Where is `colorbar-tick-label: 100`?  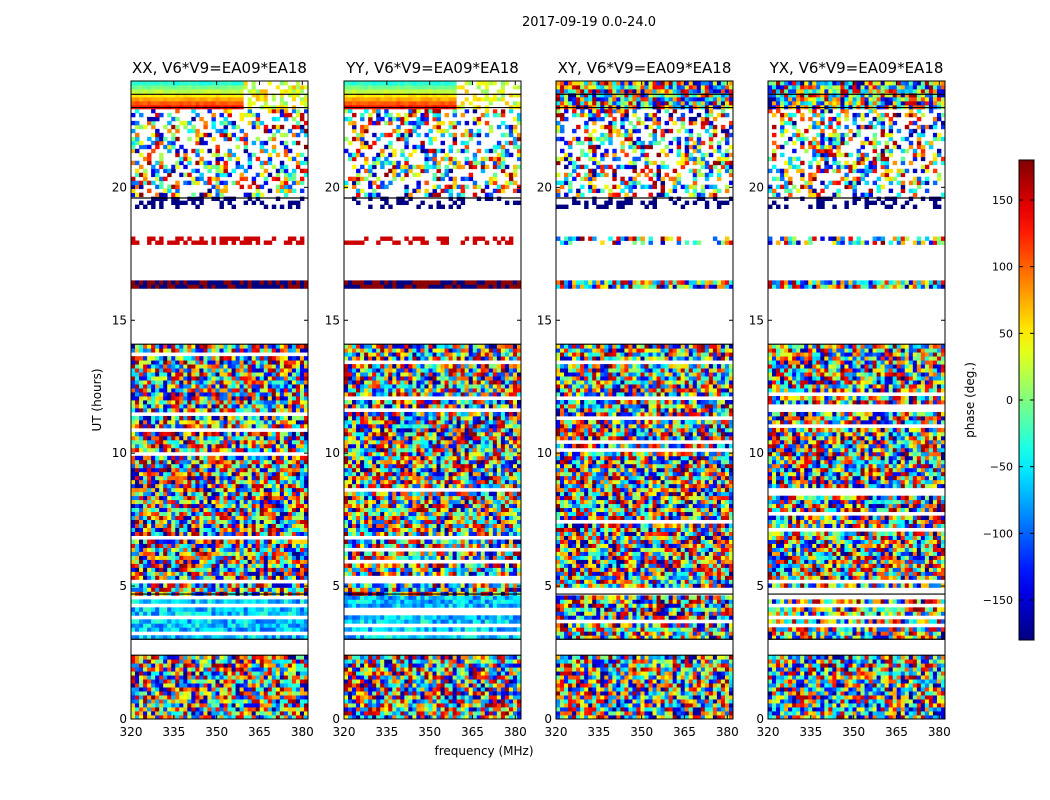
colorbar-tick-label: 100 is located at coordinates (1002, 267).